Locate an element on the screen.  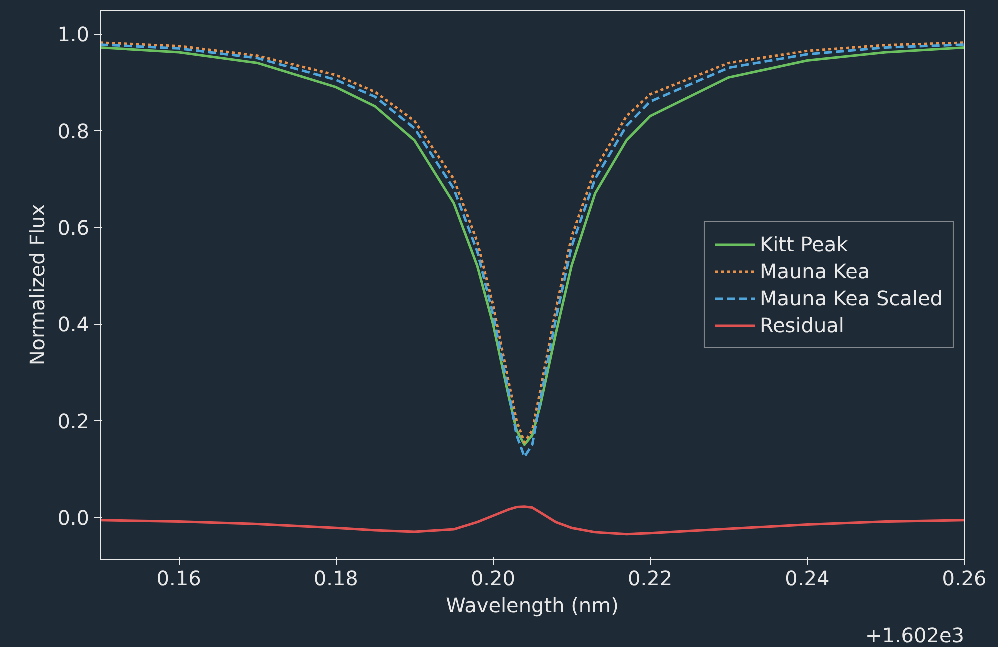
legend-label: Mauna Kea Scaled is located at coordinates (851, 298).